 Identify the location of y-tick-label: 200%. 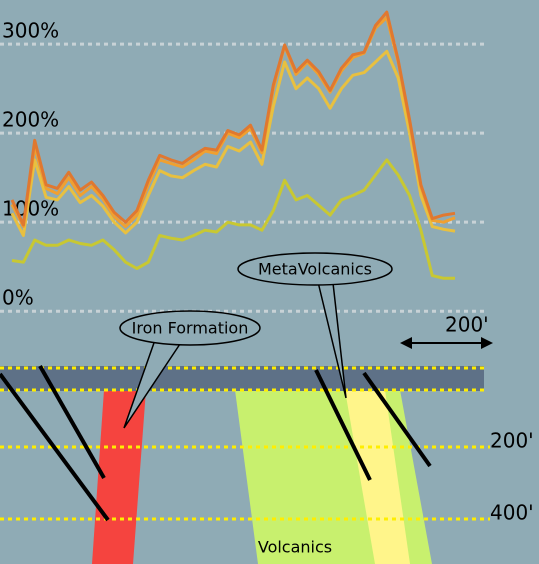
(30, 120).